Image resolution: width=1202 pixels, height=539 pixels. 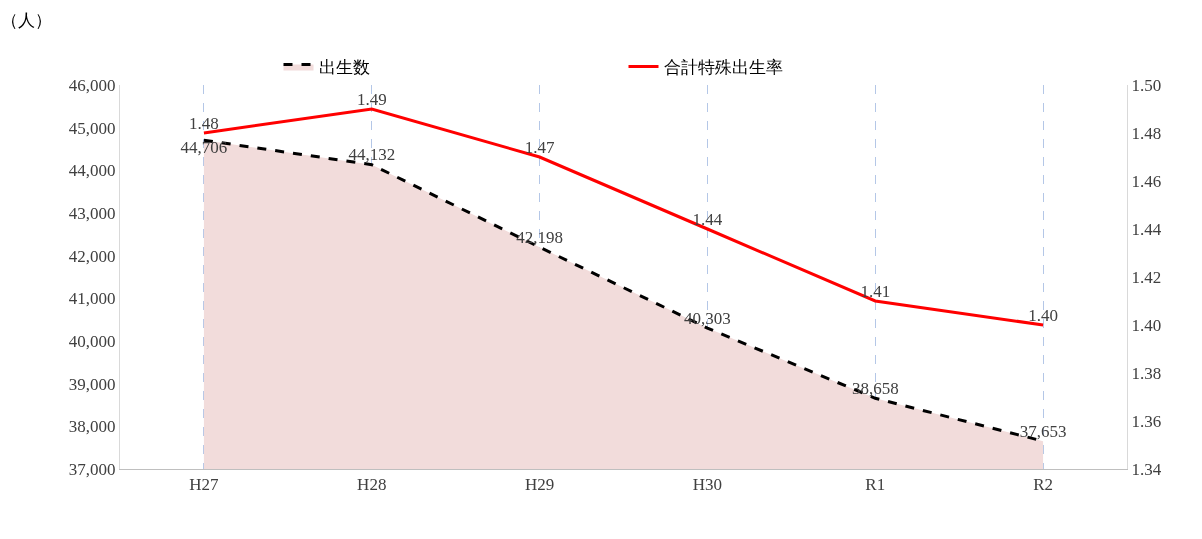 What do you see at coordinates (1146, 421) in the screenshot?
I see `y2-tick-label: 1.36` at bounding box center [1146, 421].